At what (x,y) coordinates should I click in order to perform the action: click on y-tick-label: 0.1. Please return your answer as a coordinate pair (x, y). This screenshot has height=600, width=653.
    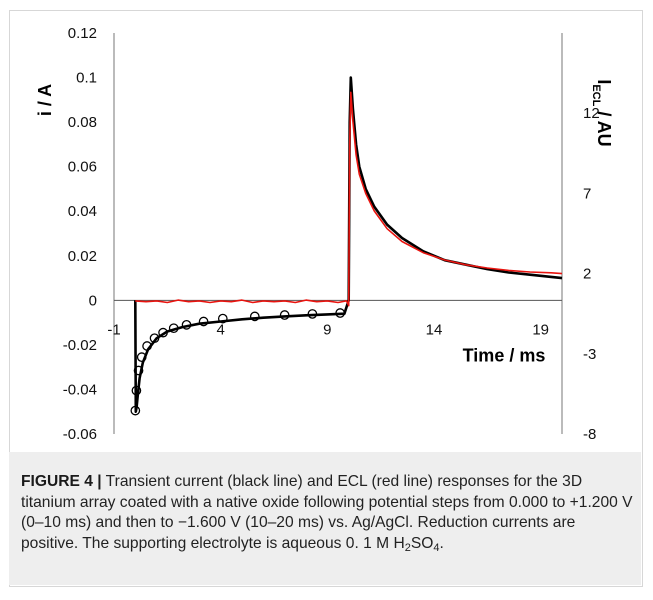
    Looking at the image, I should click on (86, 78).